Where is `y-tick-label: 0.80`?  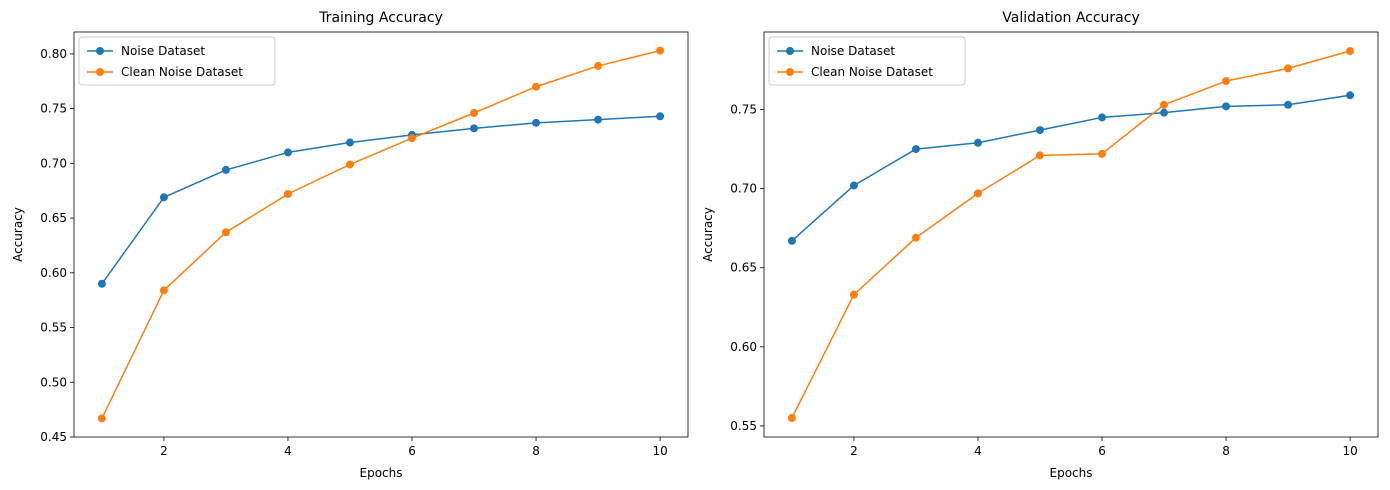 y-tick-label: 0.80 is located at coordinates (53, 54).